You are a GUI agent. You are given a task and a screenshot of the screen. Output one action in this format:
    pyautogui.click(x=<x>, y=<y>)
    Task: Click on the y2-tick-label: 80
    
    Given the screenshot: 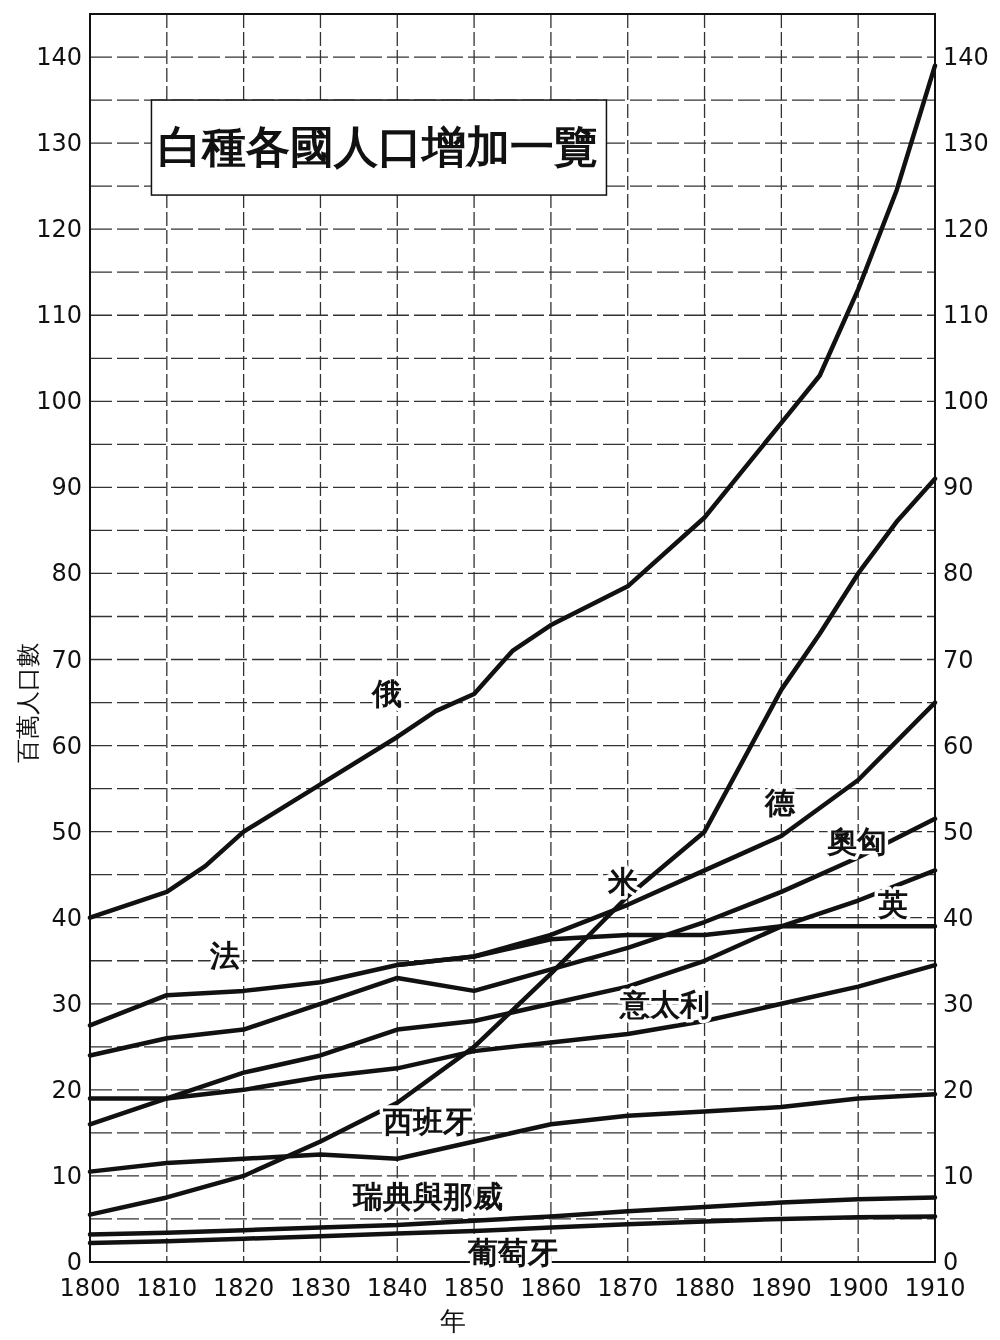 What is the action you would take?
    pyautogui.click(x=958, y=573)
    